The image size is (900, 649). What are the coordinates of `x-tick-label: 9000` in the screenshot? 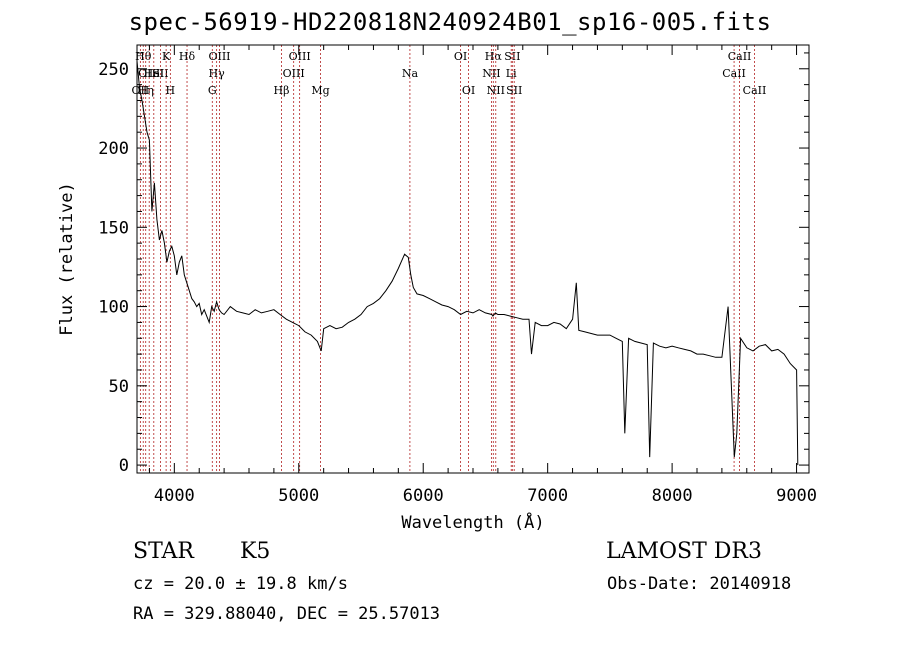 It's located at (796, 496).